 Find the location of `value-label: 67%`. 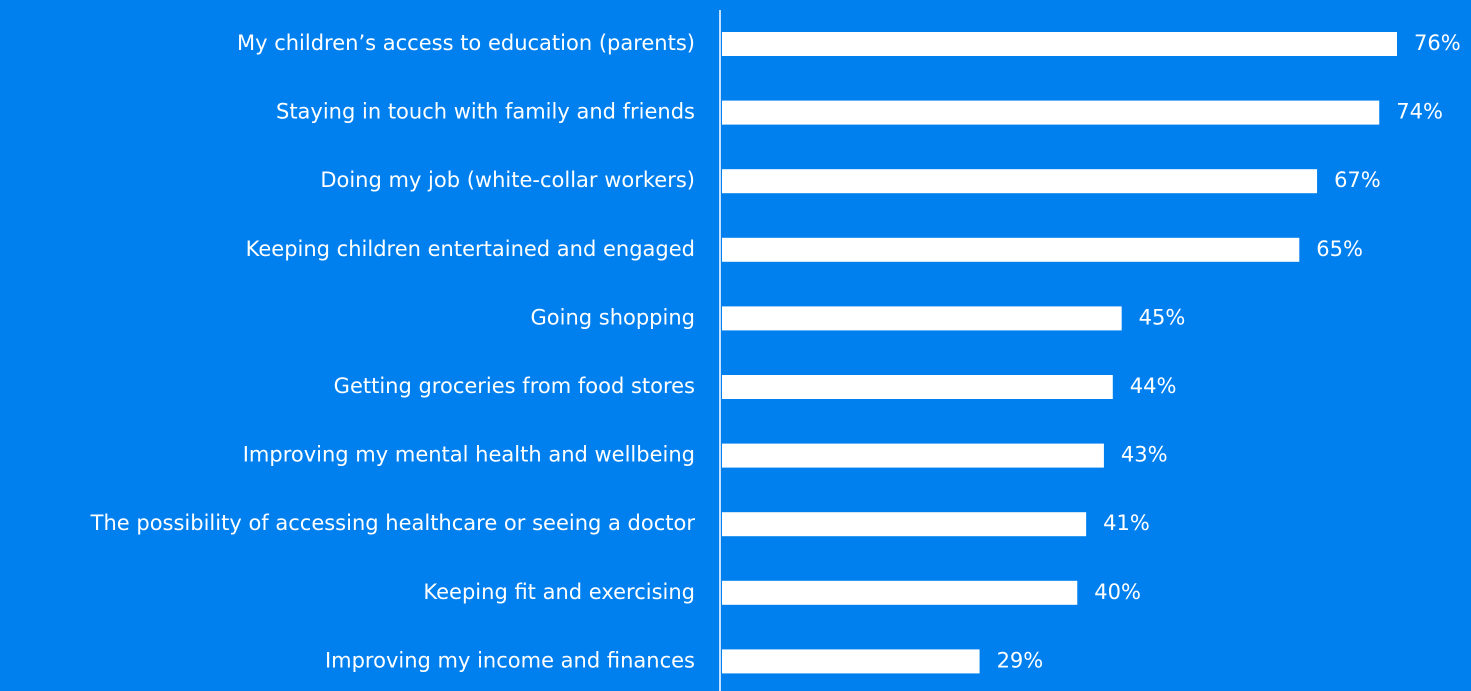

value-label: 67% is located at coordinates (1357, 180).